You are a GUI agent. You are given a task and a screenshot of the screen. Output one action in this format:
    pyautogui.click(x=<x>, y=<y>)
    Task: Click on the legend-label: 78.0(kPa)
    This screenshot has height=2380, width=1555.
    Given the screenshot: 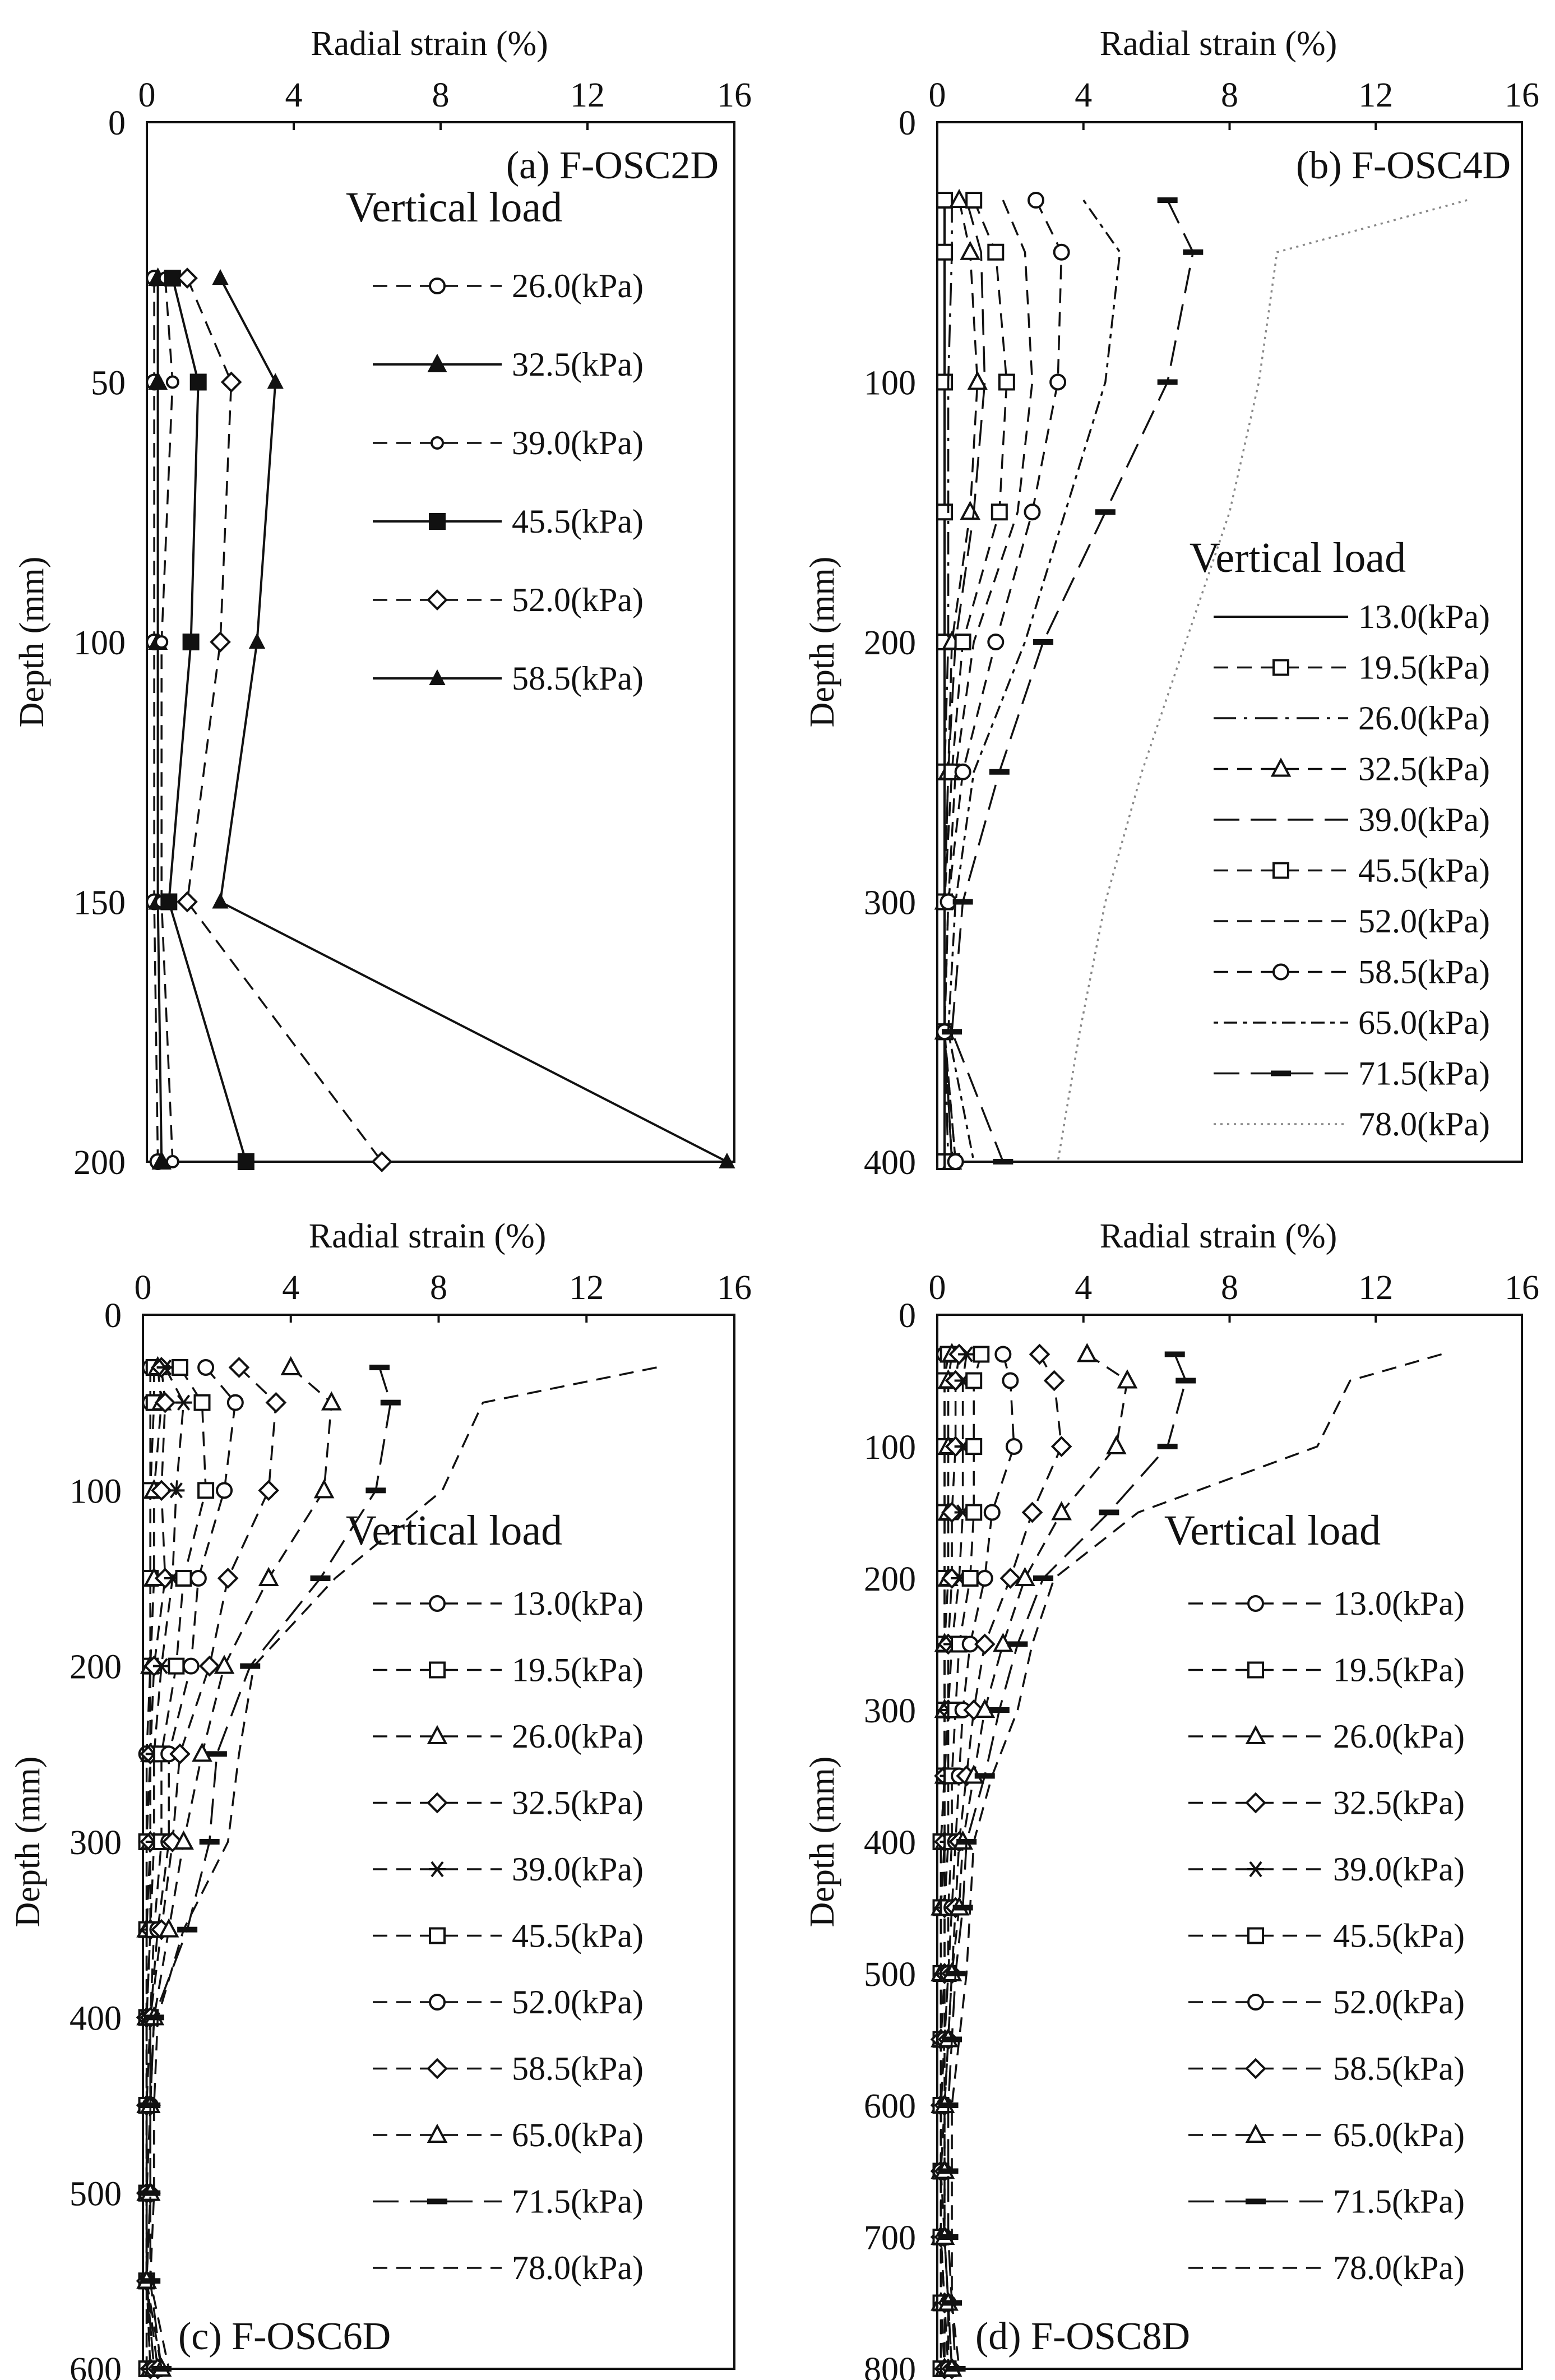 What is the action you would take?
    pyautogui.click(x=1399, y=2267)
    